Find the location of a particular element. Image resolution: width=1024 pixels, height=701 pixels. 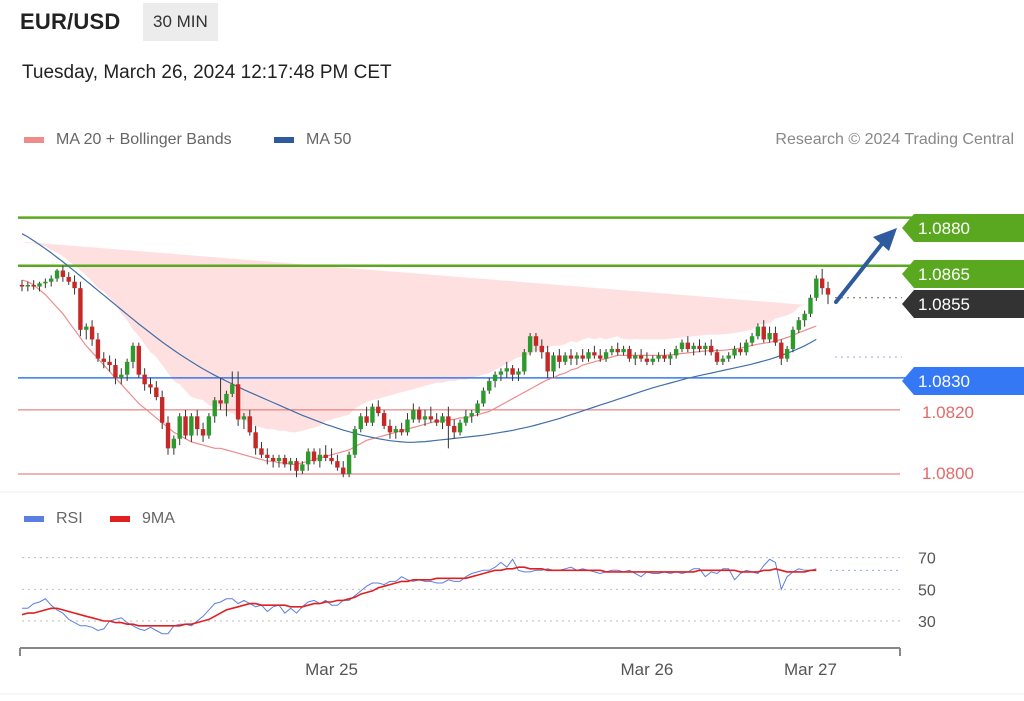

timeframe-button: 30 MIN is located at coordinates (180, 22).